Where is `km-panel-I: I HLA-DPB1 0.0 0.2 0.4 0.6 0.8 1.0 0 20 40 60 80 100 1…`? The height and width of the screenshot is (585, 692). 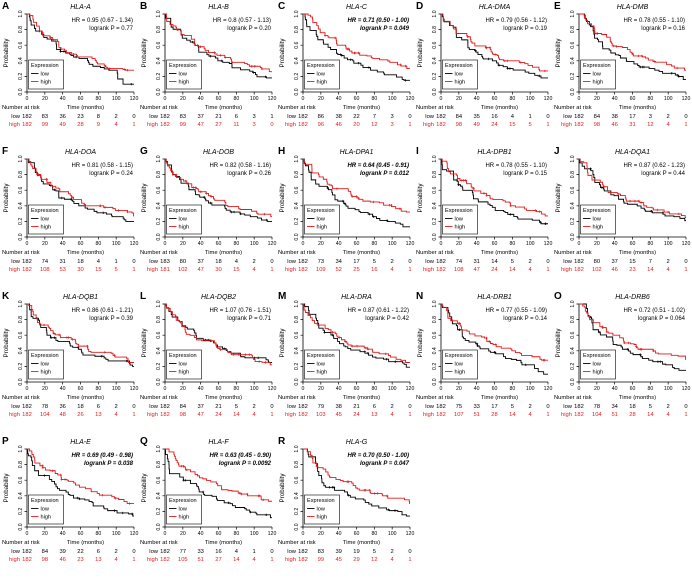 km-panel-I: I HLA-DPB1 0.0 0.2 0.4 0.6 0.8 1.0 0 20 40 60 80 100 1… is located at coordinates (484, 217).